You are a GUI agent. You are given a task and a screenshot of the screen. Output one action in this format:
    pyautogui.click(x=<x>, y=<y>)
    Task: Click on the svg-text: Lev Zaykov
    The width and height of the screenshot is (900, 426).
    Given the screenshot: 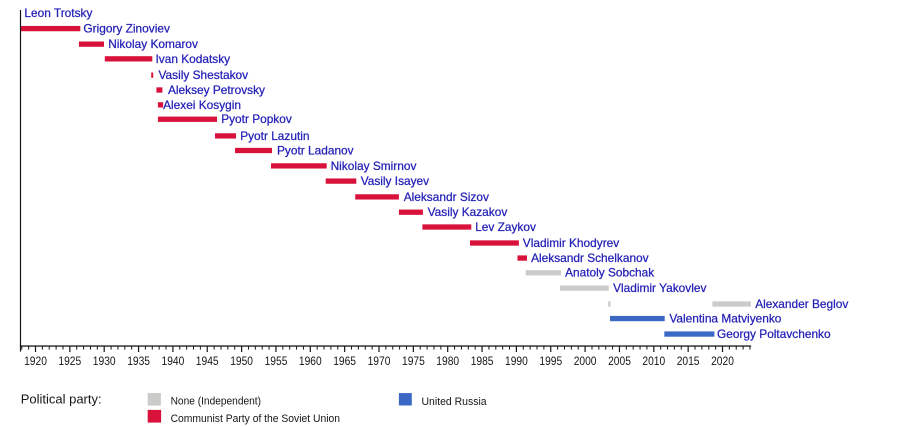 What is the action you would take?
    pyautogui.click(x=505, y=227)
    